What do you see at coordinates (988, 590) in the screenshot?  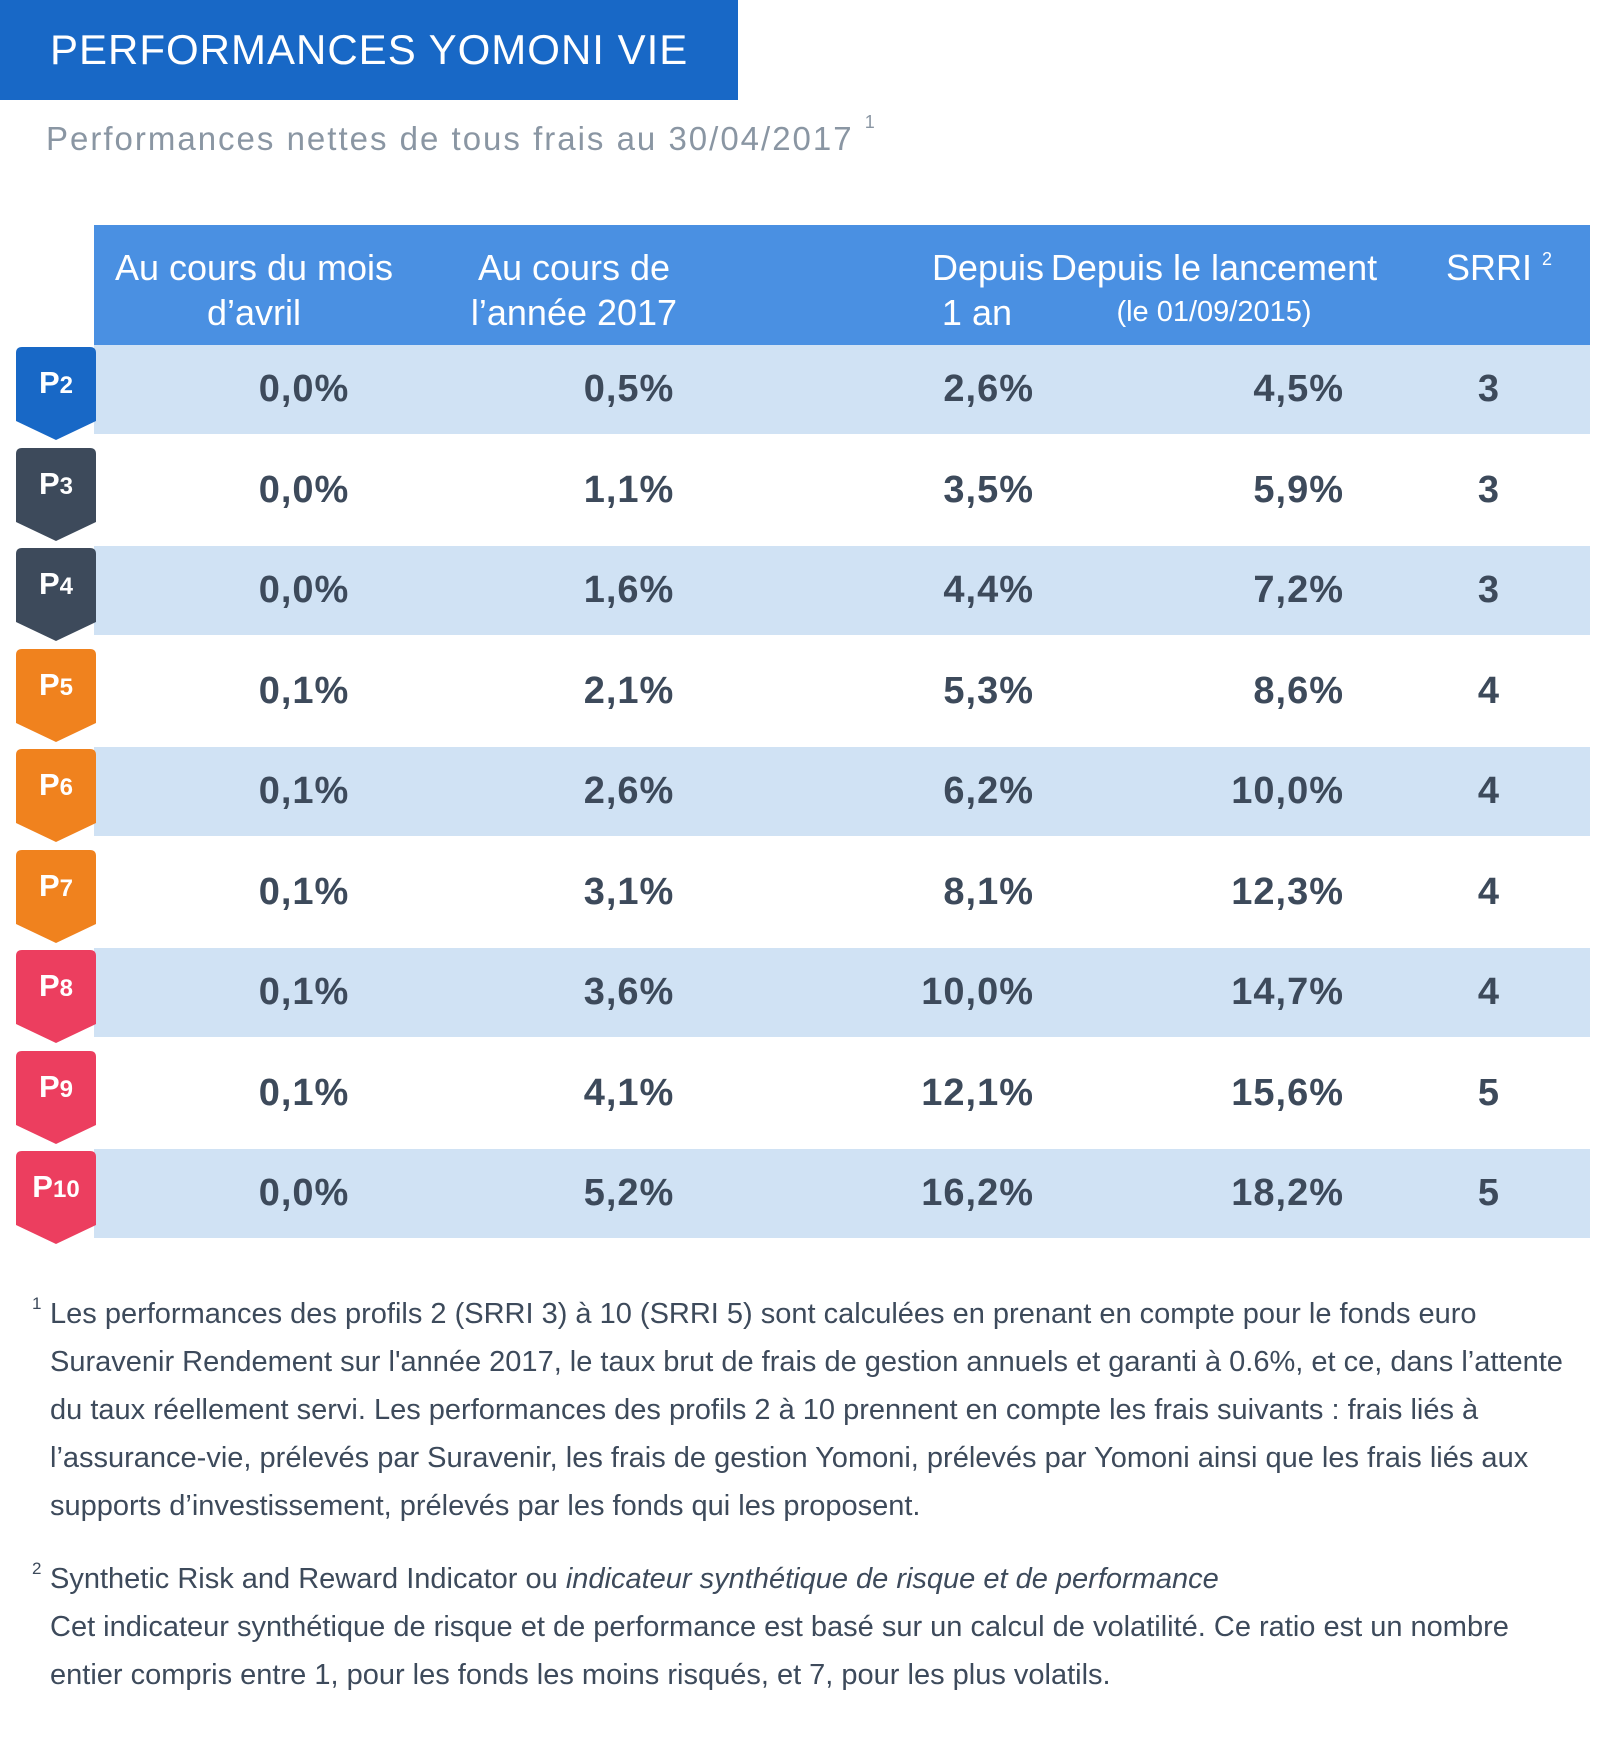 I see `table-cell: 4,4%` at bounding box center [988, 590].